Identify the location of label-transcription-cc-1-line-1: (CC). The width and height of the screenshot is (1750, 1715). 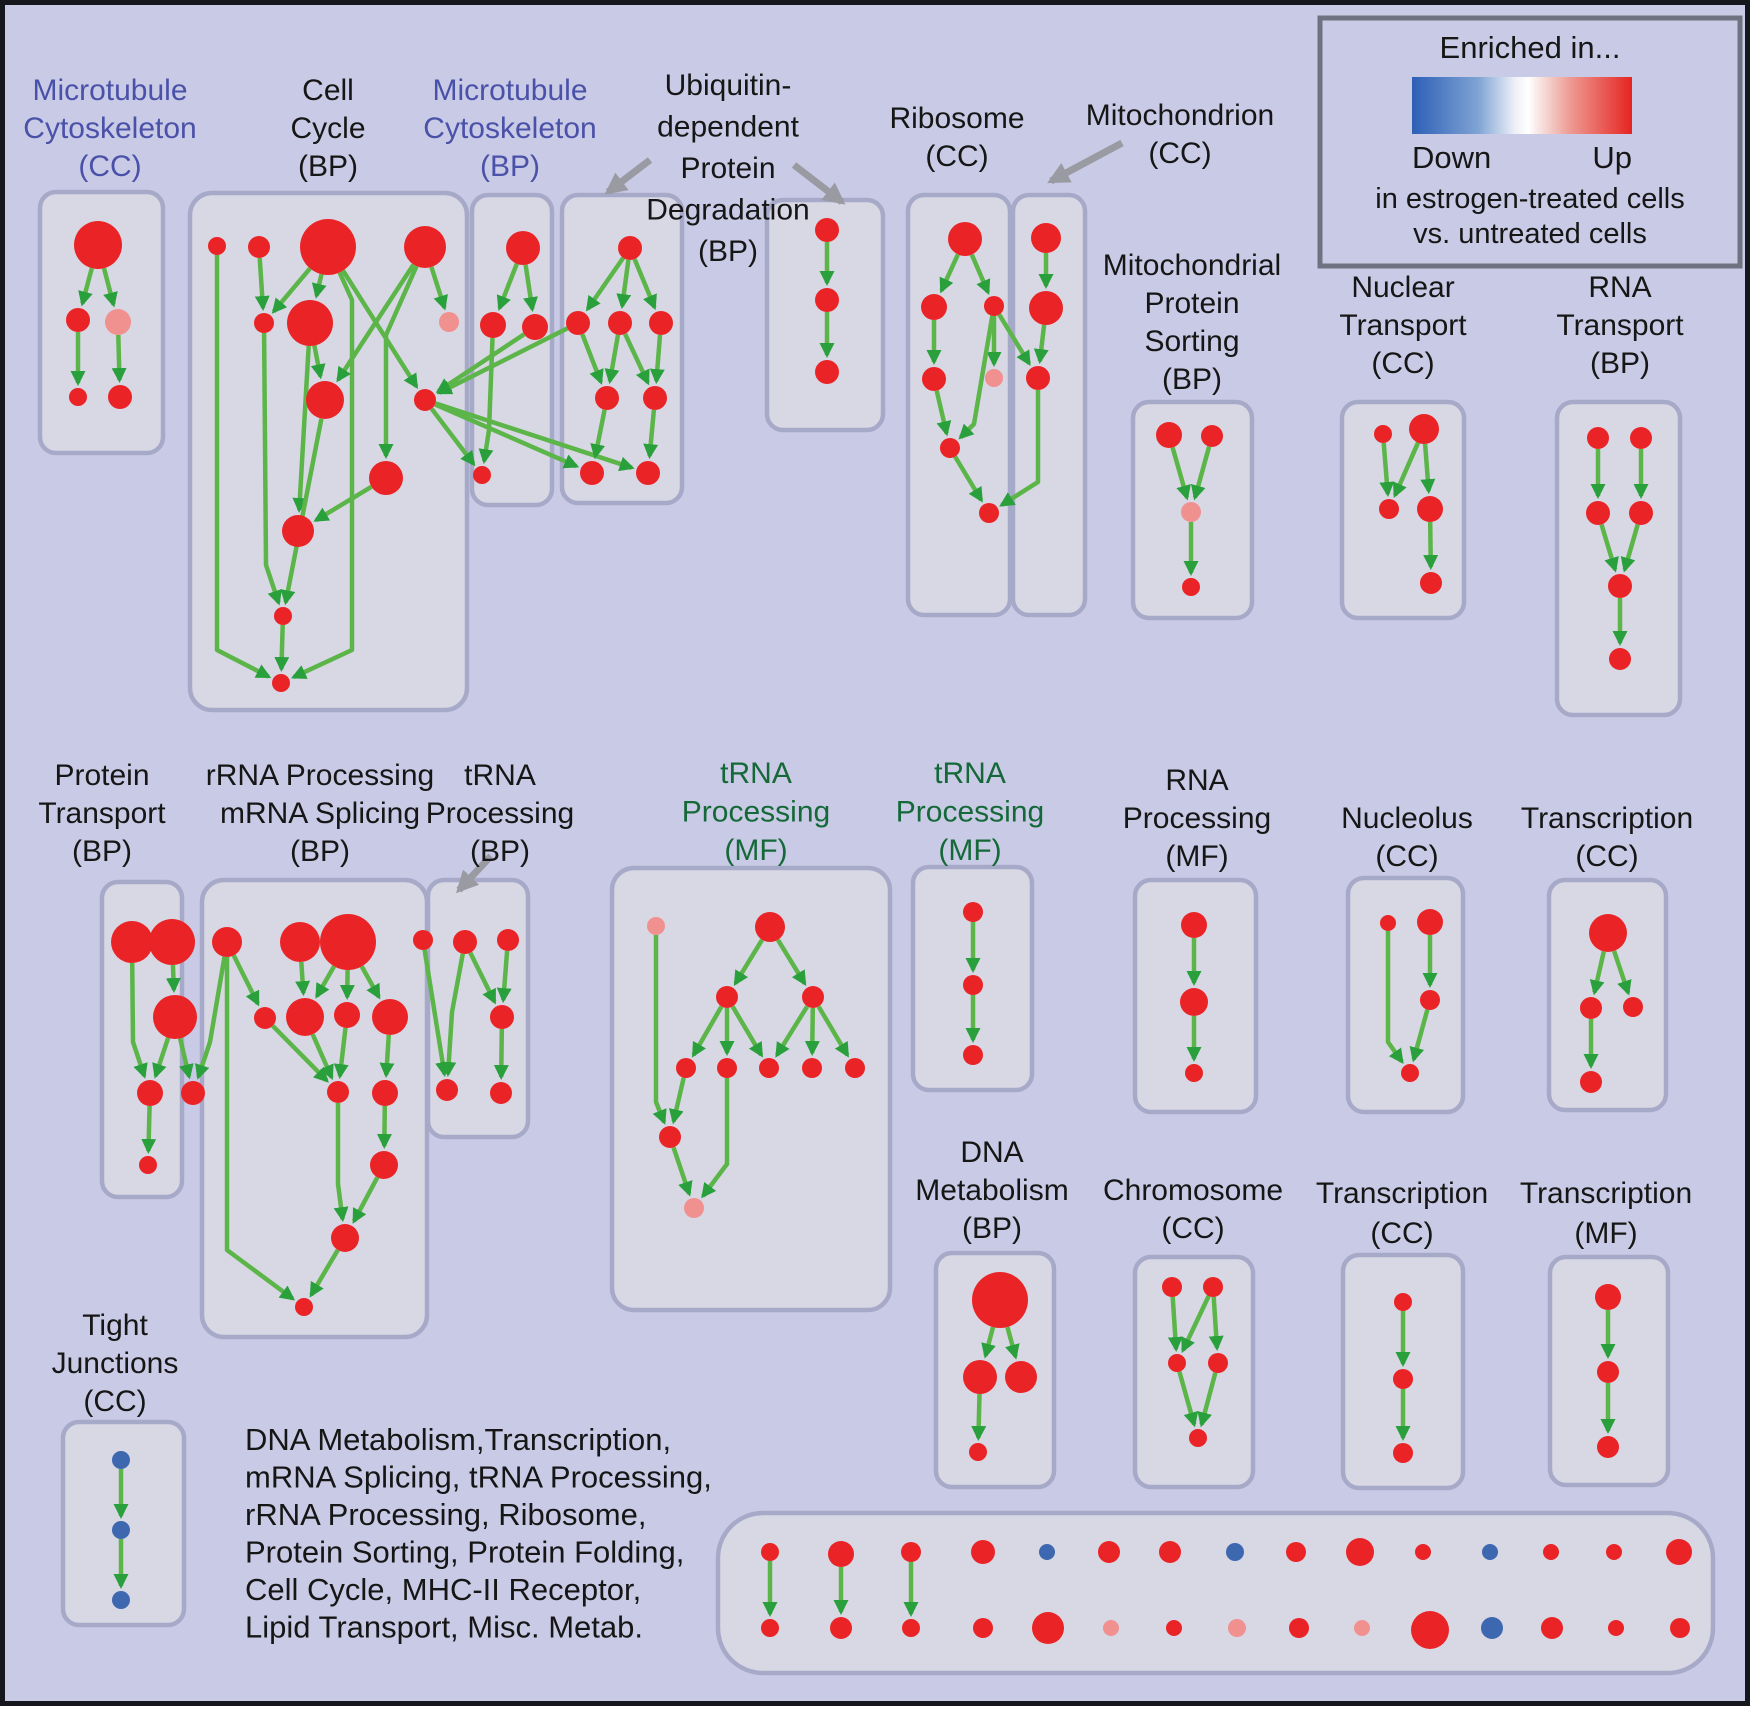
(1606, 856).